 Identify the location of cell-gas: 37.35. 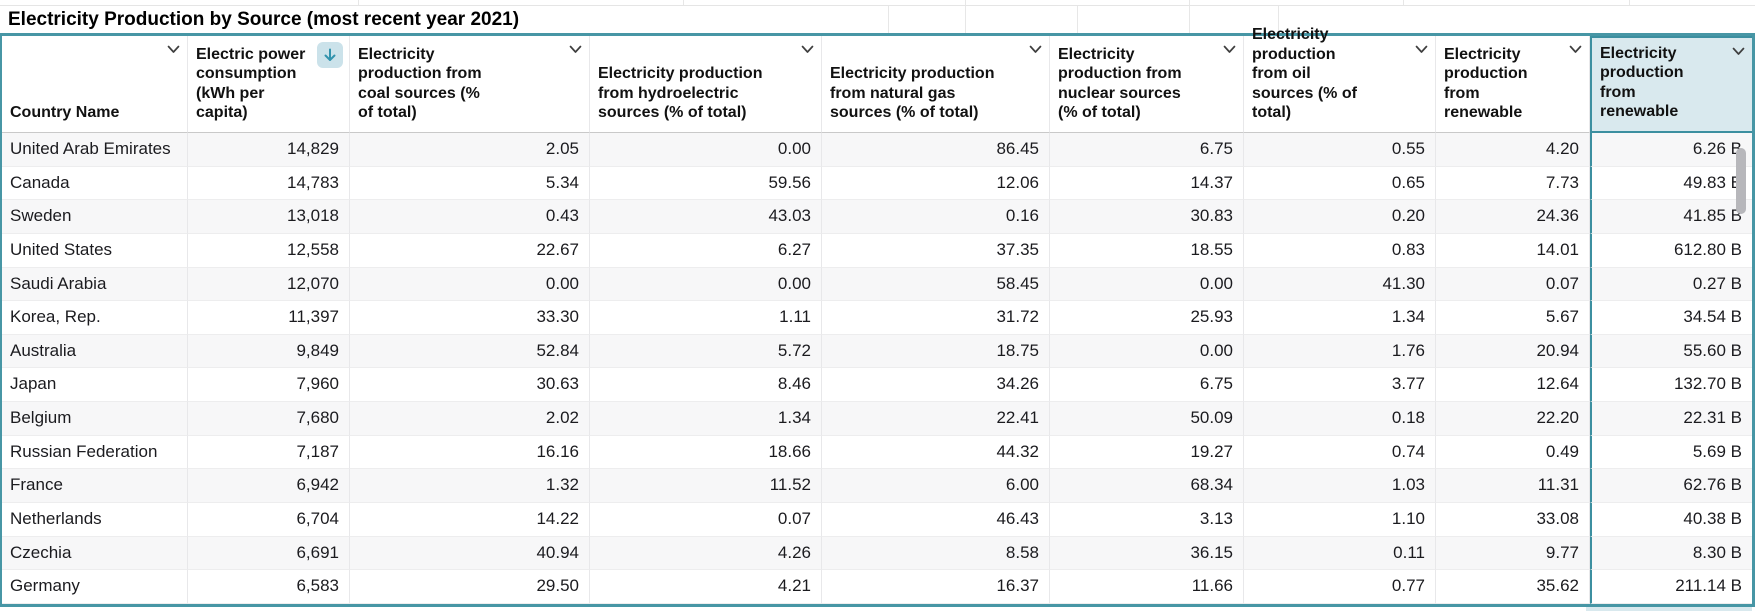
(936, 250).